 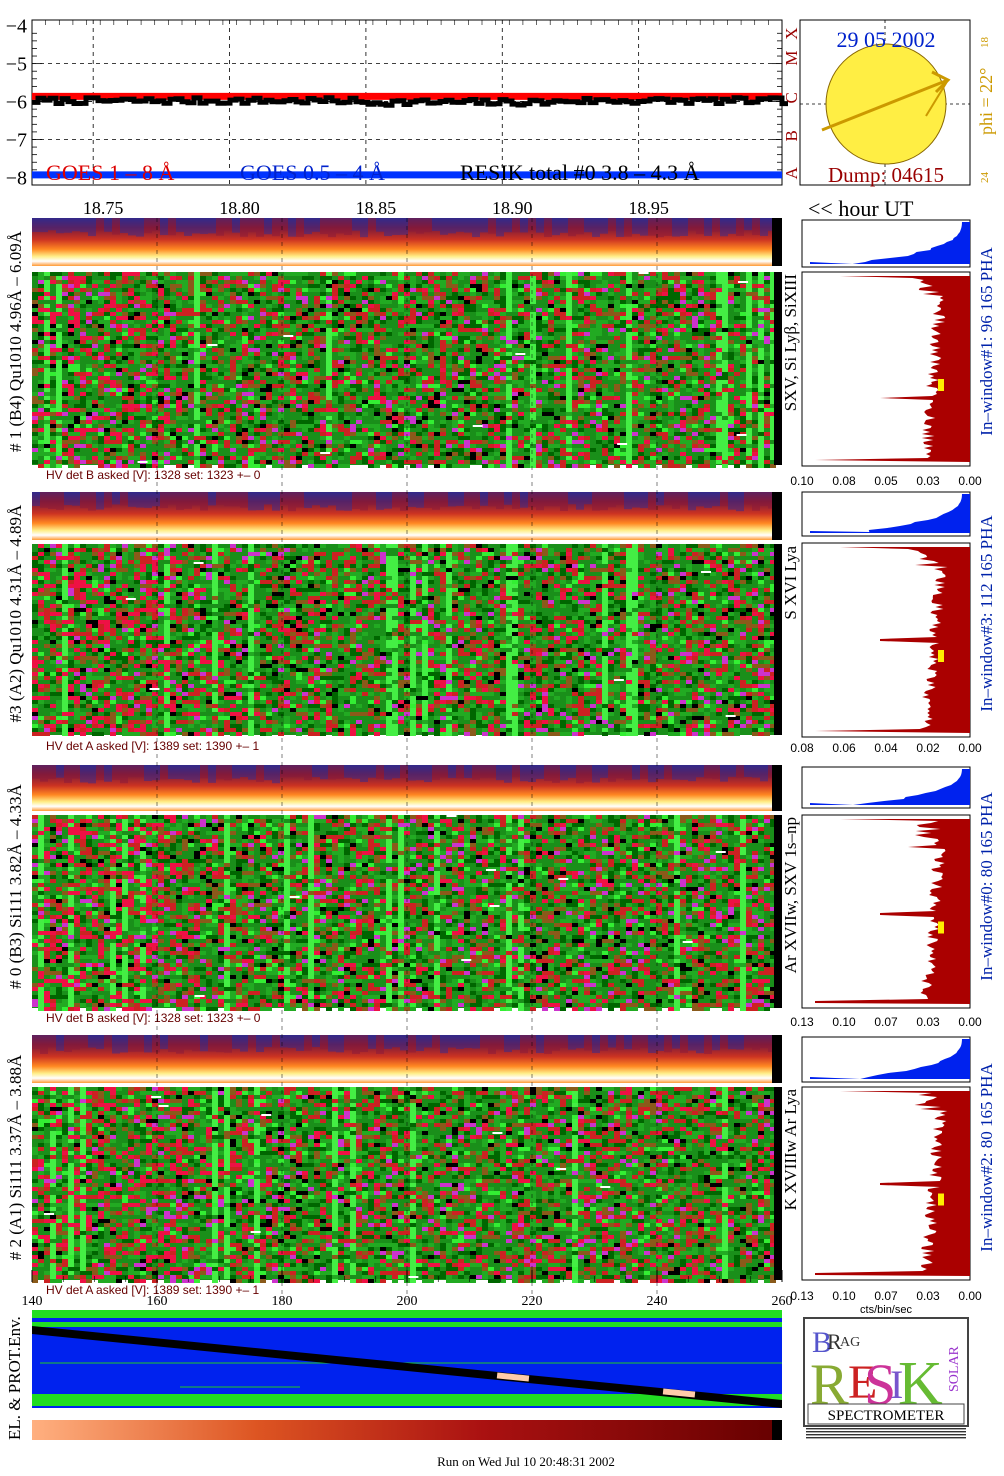 I want to click on lc-x-tick: 18.85, so click(x=376, y=208).